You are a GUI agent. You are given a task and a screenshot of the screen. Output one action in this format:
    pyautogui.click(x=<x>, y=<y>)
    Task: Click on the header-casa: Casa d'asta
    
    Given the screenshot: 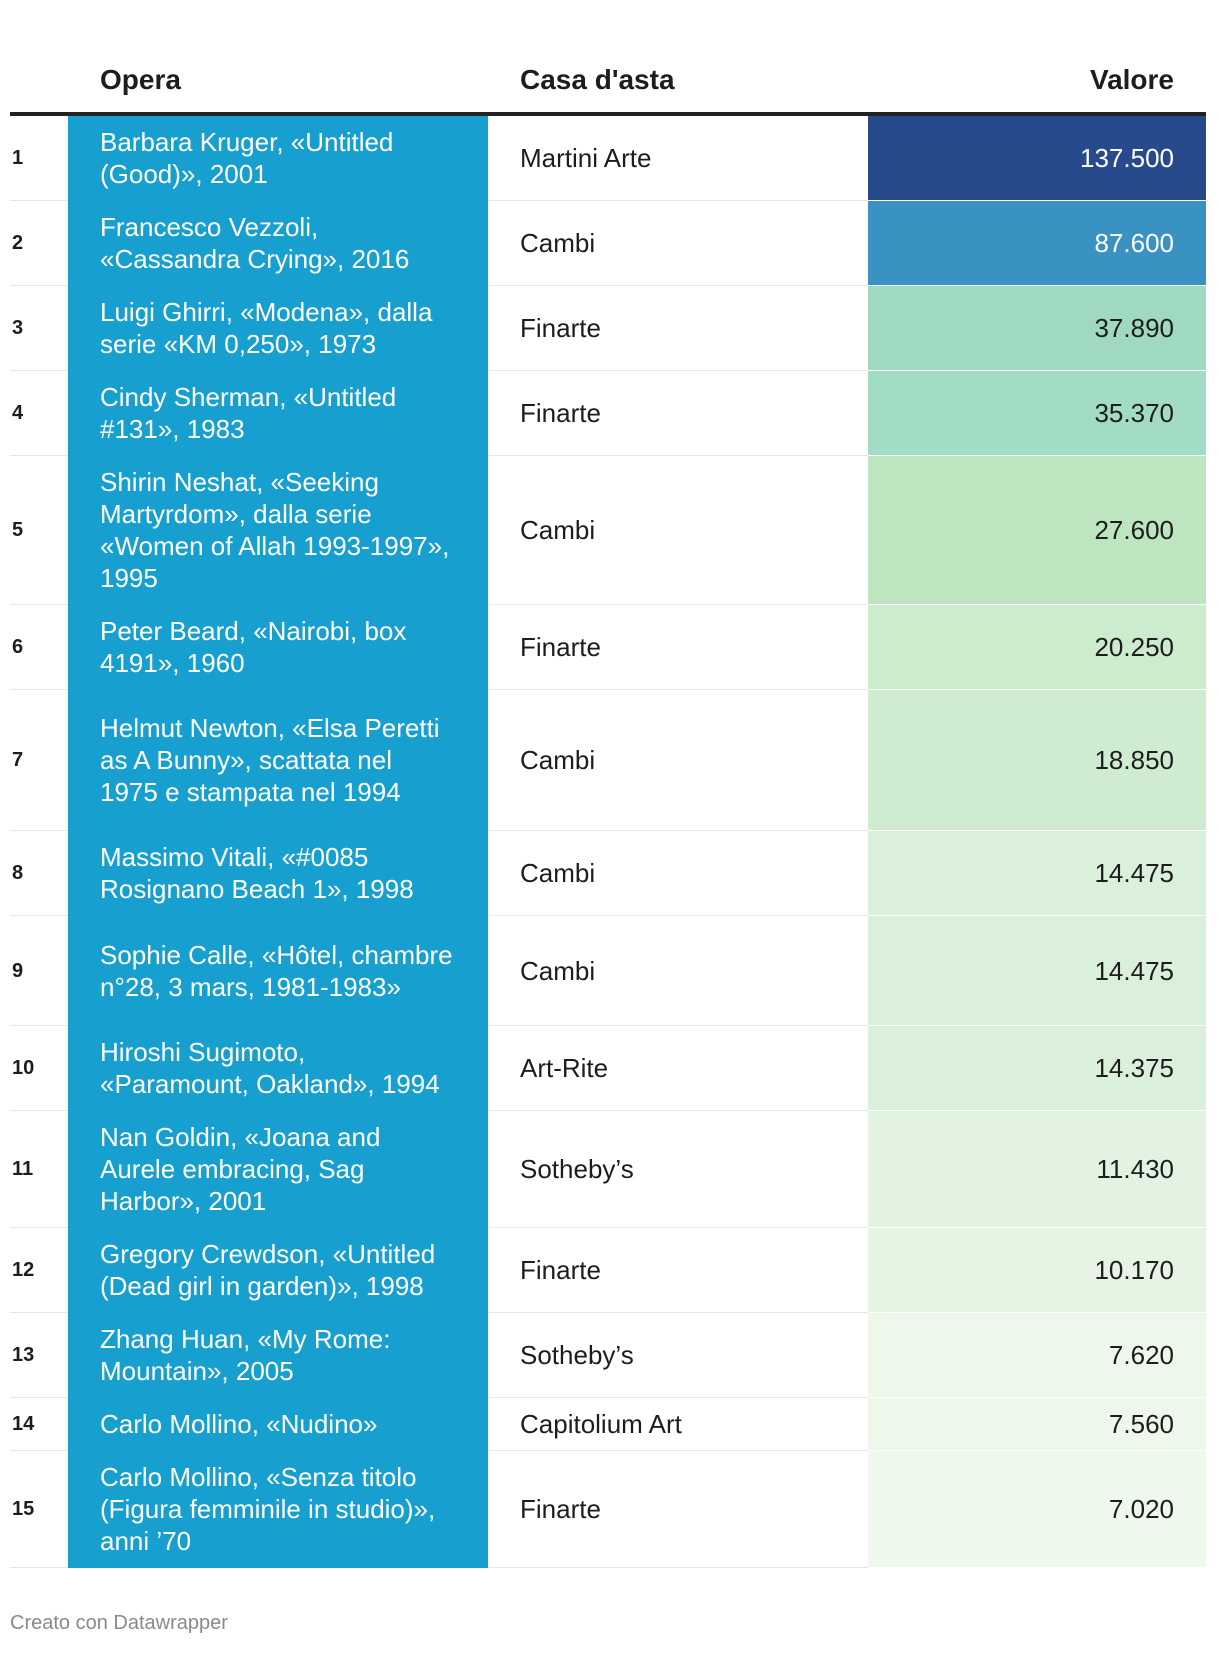 What is the action you would take?
    pyautogui.click(x=678, y=58)
    